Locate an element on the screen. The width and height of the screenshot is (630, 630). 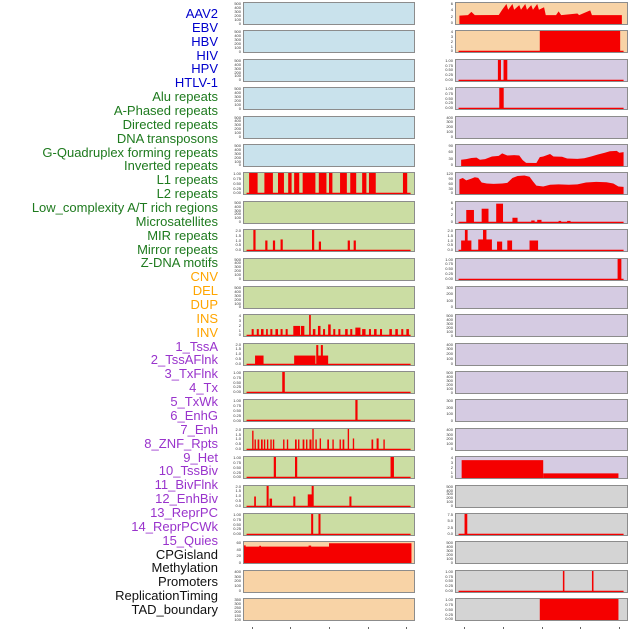
y-tick-label: 2.5 is located at coordinates (450, 527).